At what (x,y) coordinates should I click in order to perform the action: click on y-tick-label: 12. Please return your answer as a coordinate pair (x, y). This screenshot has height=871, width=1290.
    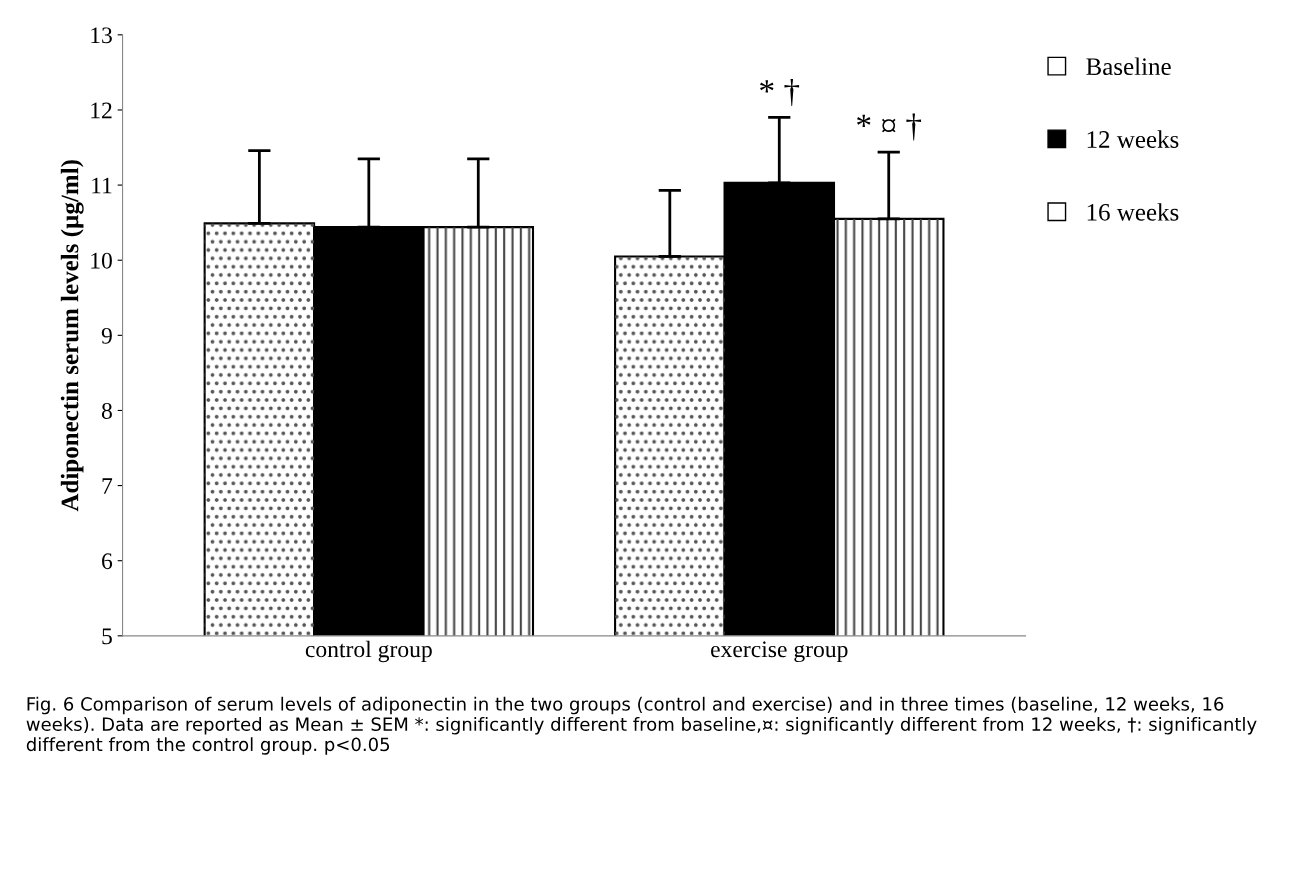
    Looking at the image, I should click on (101, 110).